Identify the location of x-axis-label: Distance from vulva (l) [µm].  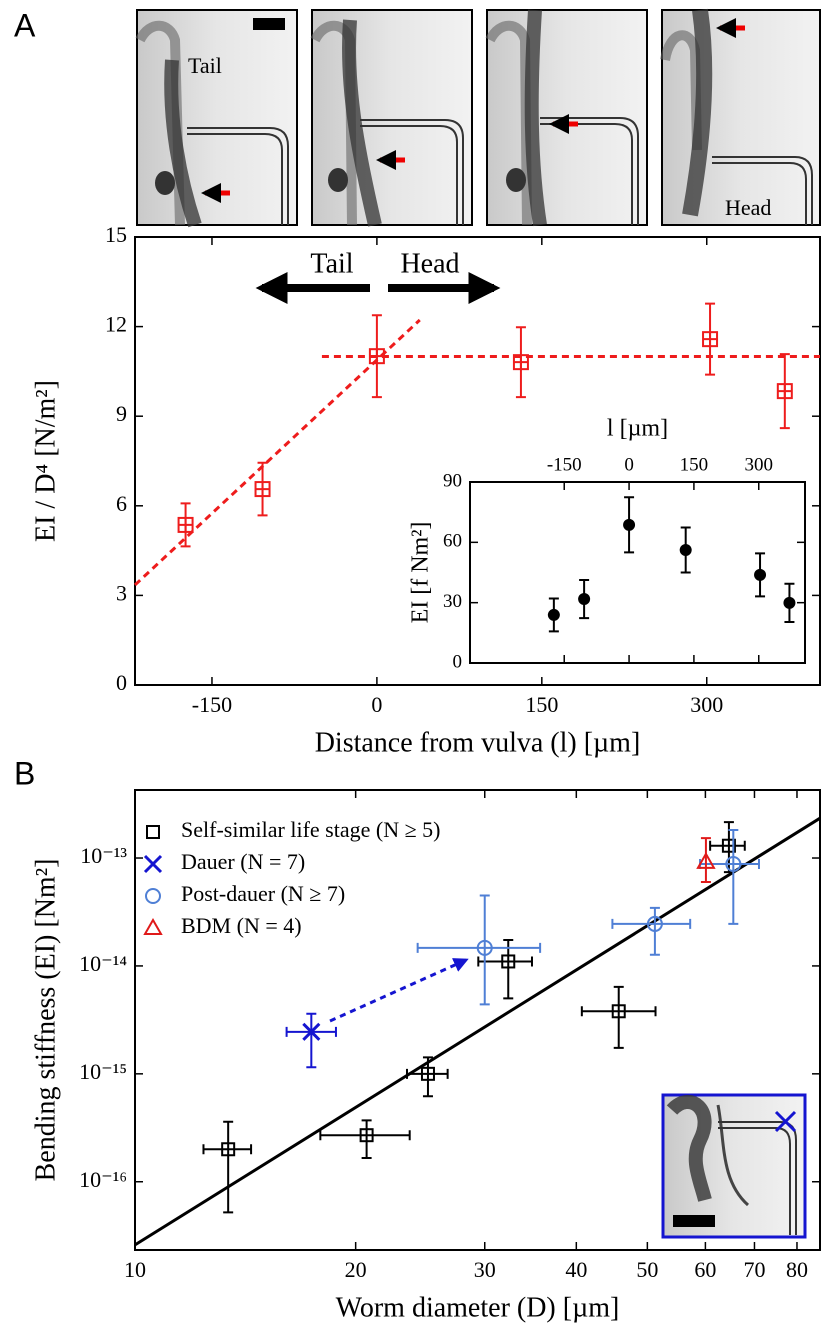
(478, 742).